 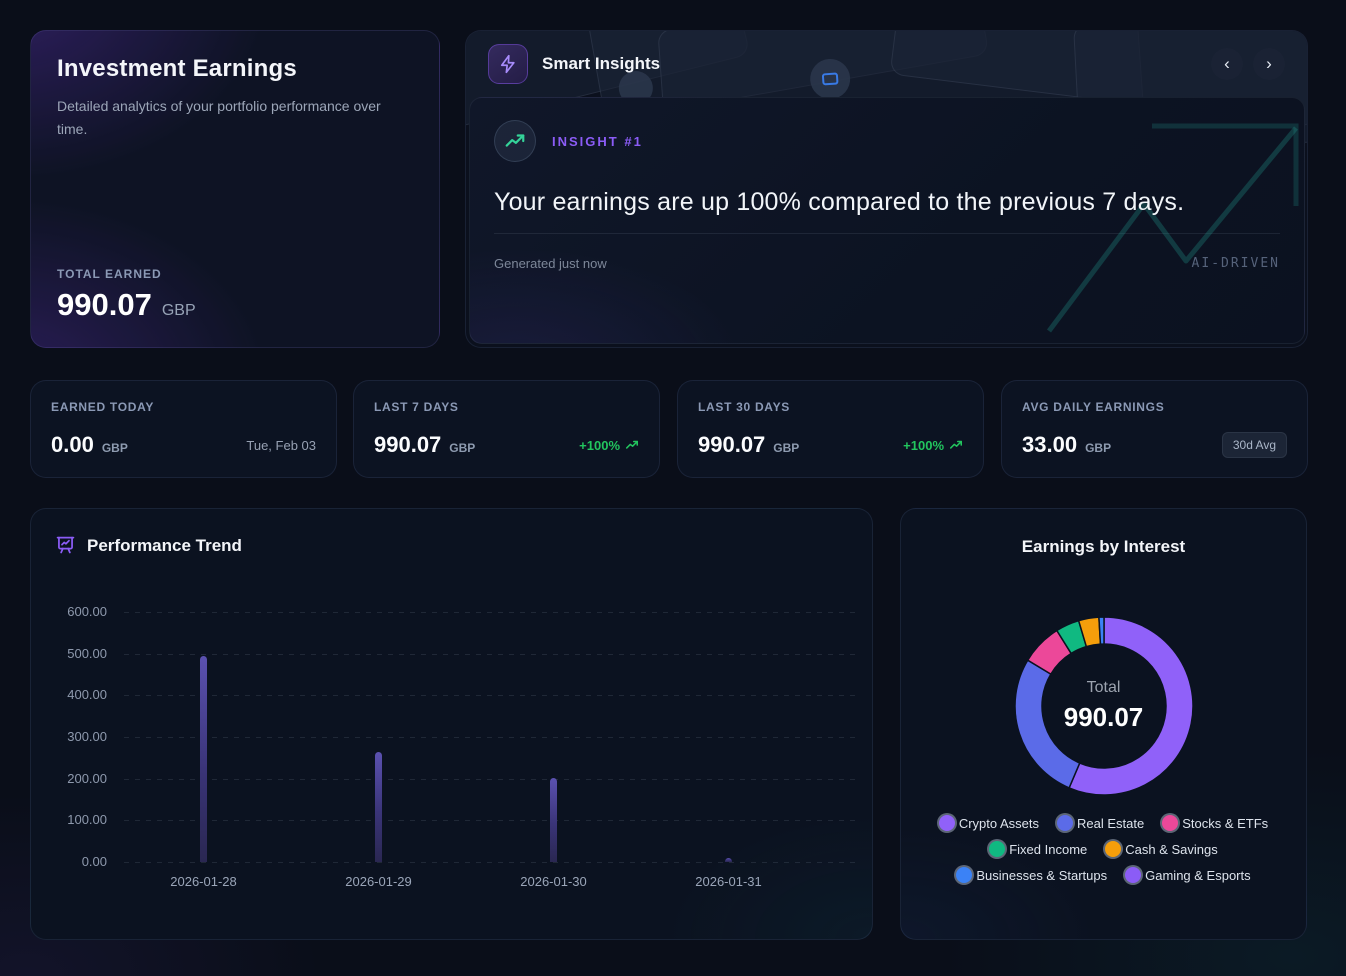 I want to click on legend-item: Stocks & ETFs, so click(x=1215, y=823).